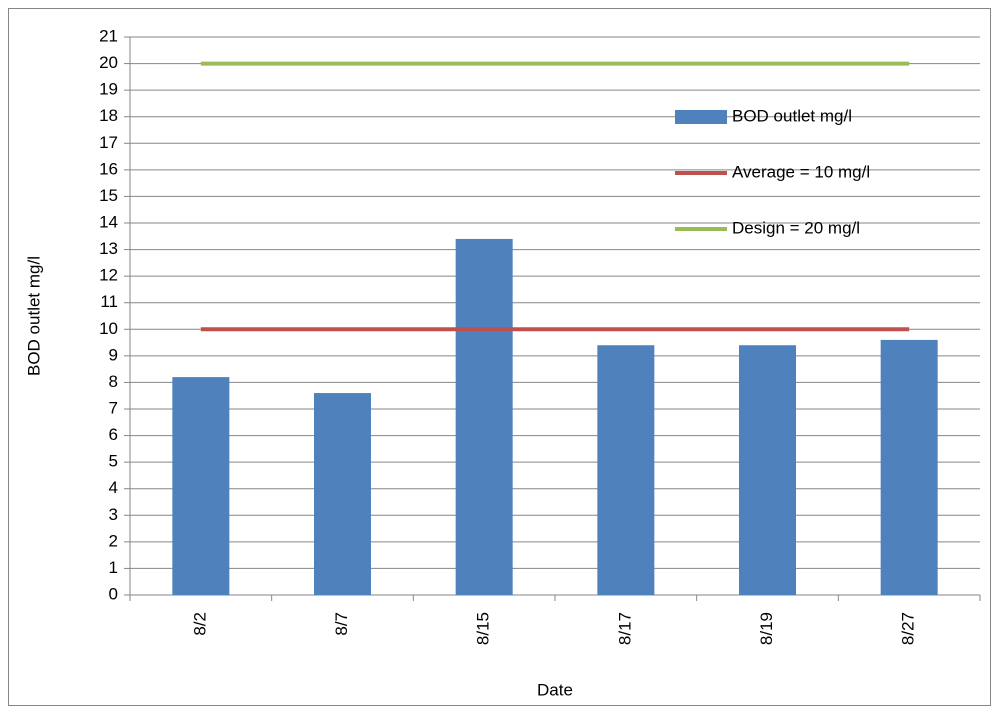 This screenshot has width=999, height=715. Describe the element at coordinates (624, 628) in the screenshot. I see `x-tick-label: 8/17` at that location.